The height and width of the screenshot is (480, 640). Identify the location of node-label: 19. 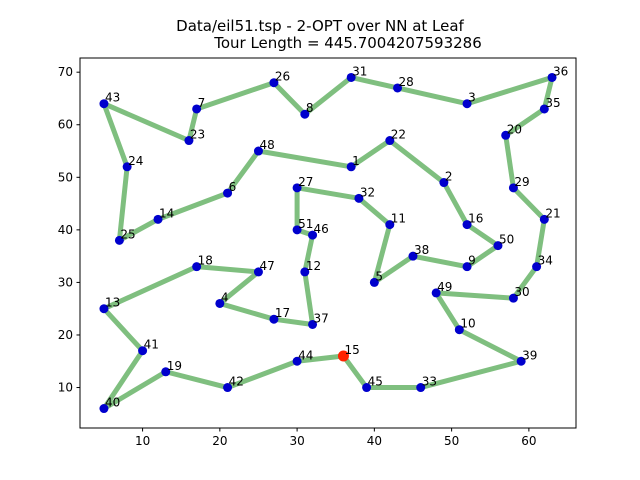
(174, 366).